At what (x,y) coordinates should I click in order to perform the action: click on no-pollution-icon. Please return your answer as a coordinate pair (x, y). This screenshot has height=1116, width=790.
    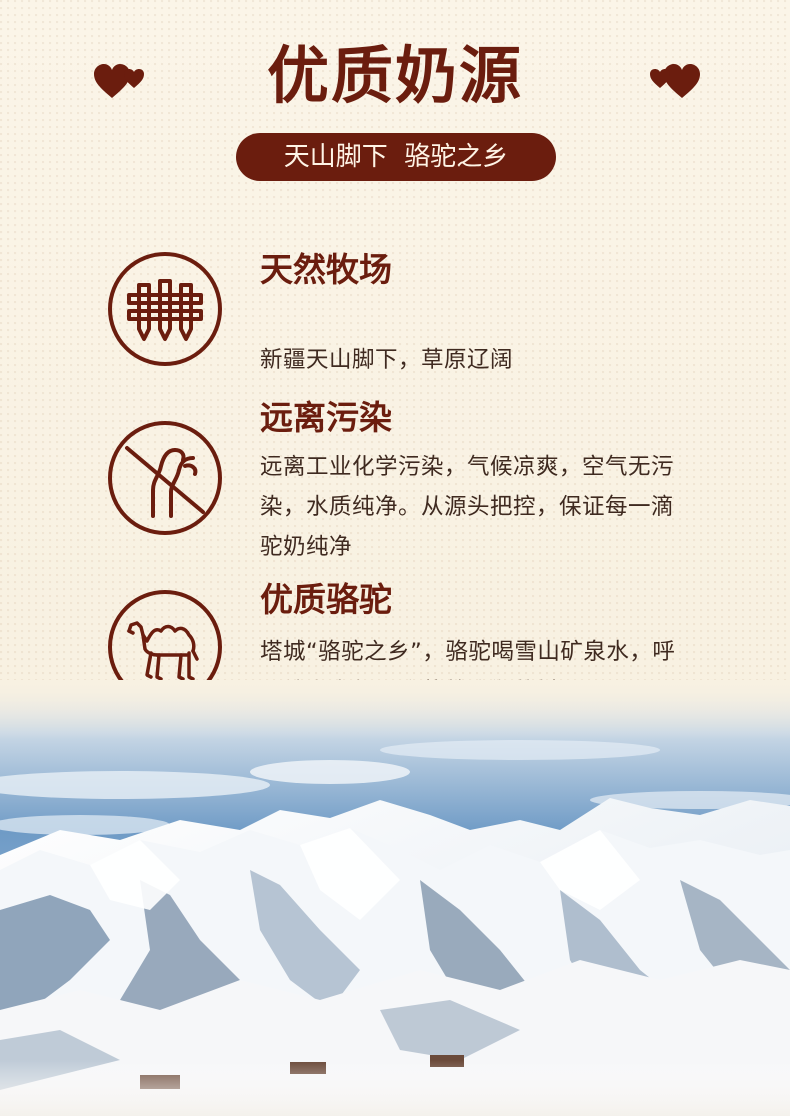
    Looking at the image, I should click on (165, 478).